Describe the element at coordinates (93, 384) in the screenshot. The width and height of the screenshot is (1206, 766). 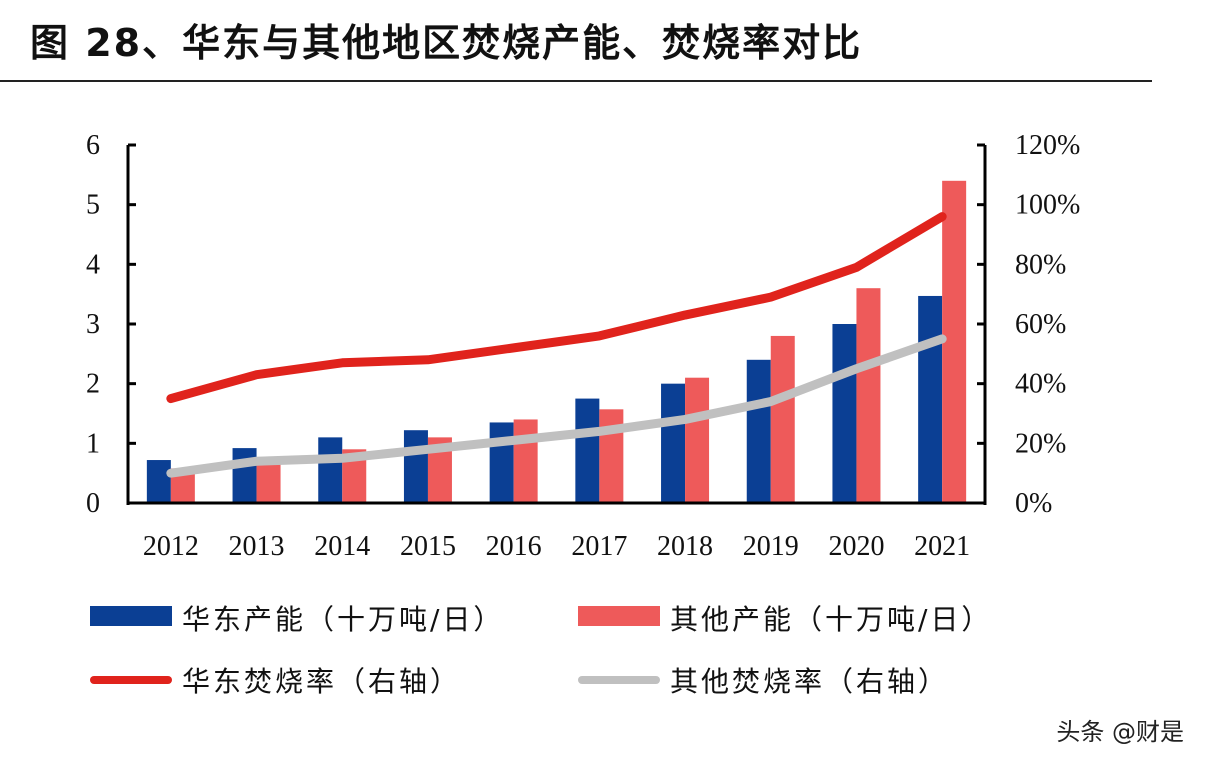
I see `left-tick-label: 2` at that location.